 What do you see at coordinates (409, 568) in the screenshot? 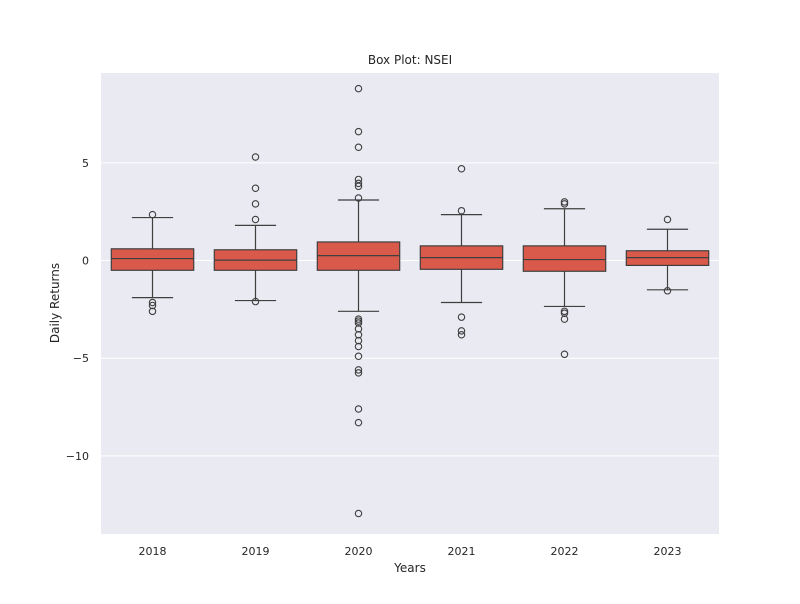
I see `x-axis-label: Years` at bounding box center [409, 568].